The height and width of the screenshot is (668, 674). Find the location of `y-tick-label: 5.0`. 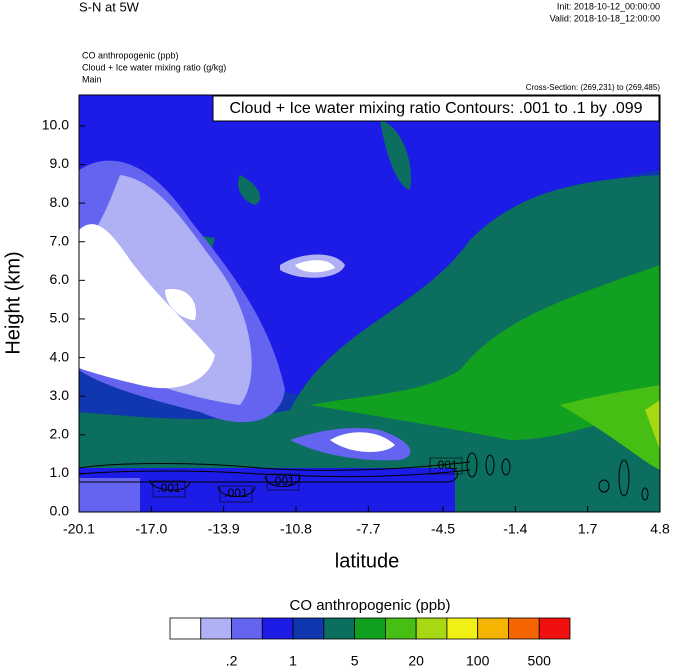

y-tick-label: 5.0 is located at coordinates (60, 318).